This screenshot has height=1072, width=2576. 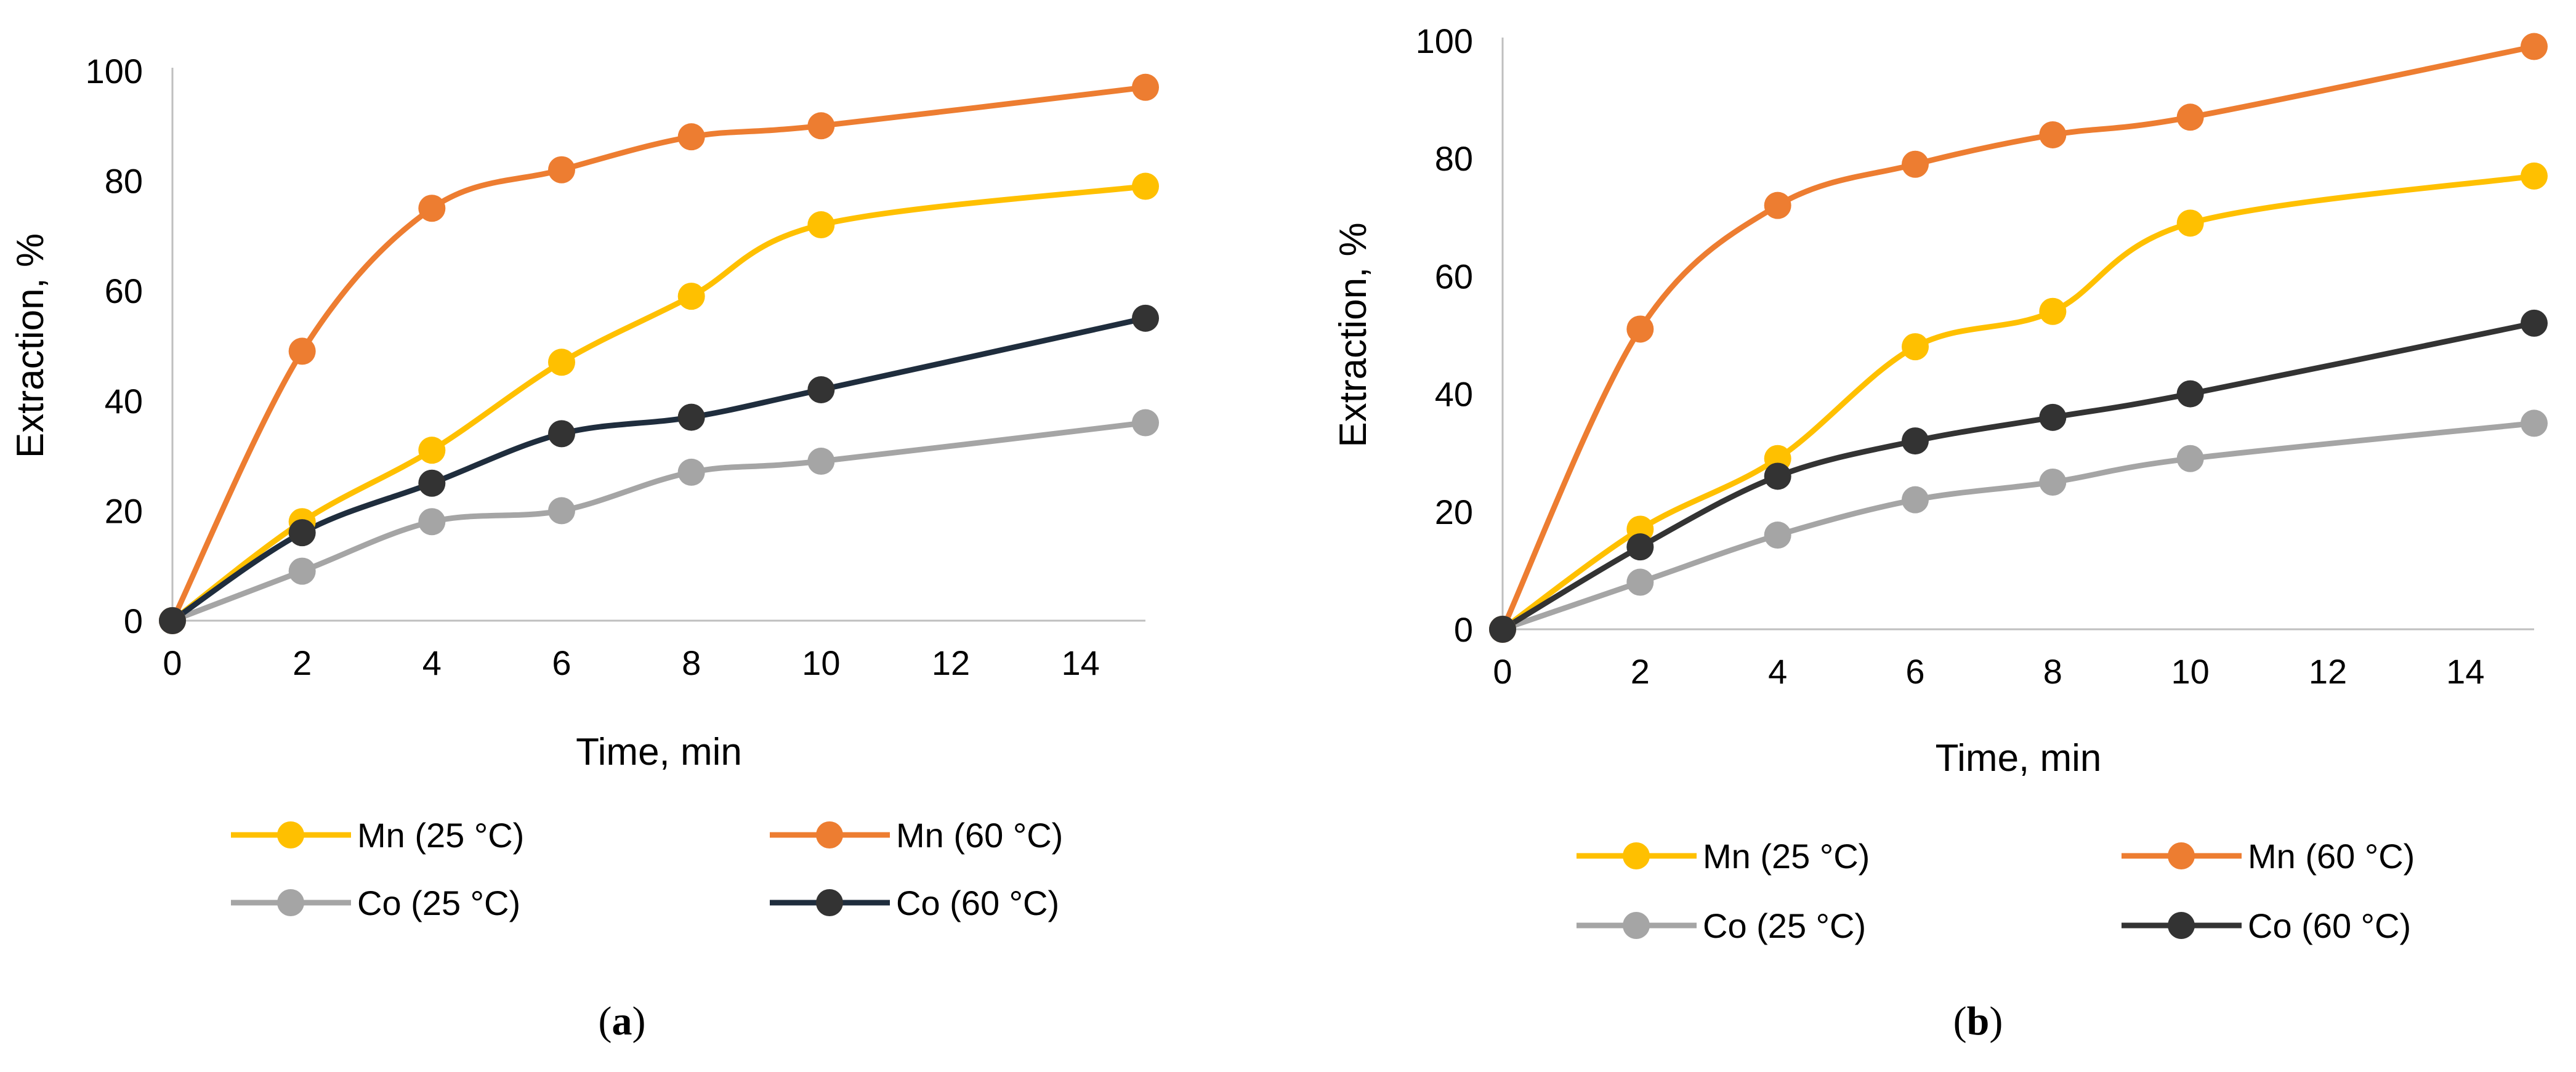 What do you see at coordinates (124, 181) in the screenshot?
I see `chart-a-y-tick-label: 80` at bounding box center [124, 181].